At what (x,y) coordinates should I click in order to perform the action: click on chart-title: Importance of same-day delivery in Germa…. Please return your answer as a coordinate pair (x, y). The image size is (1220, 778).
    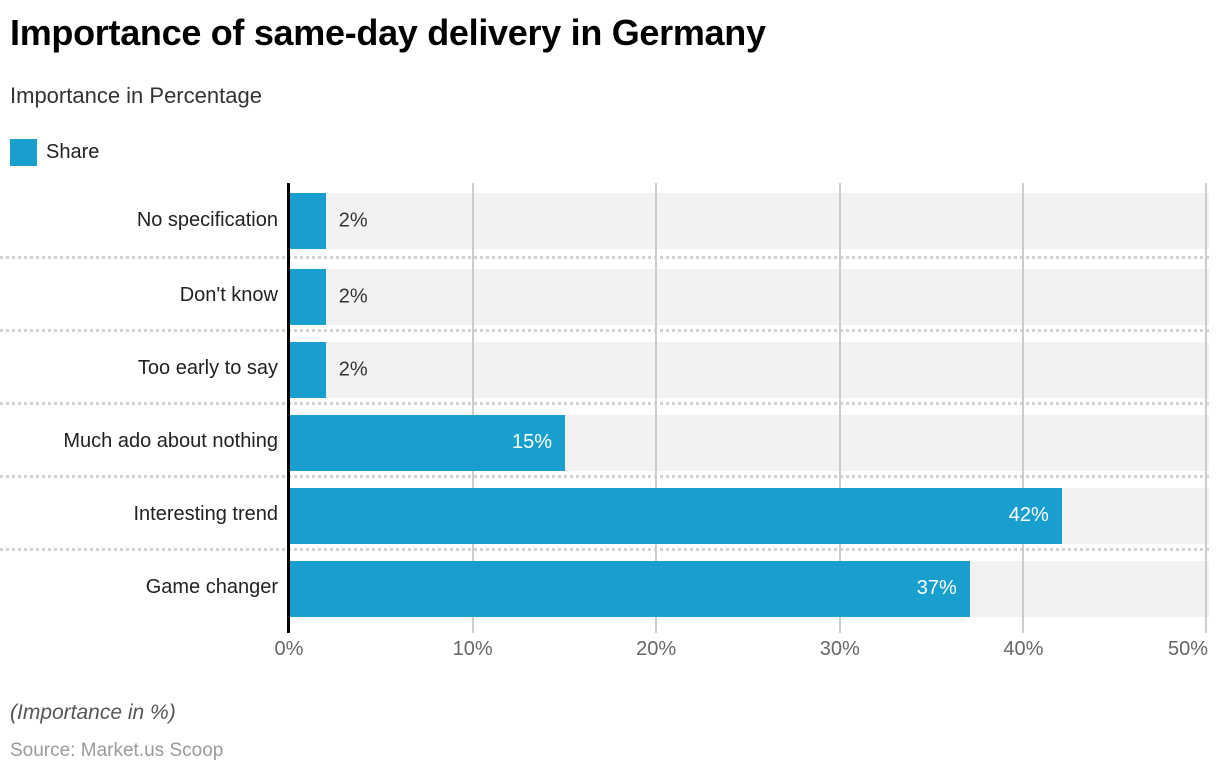
    Looking at the image, I should click on (388, 32).